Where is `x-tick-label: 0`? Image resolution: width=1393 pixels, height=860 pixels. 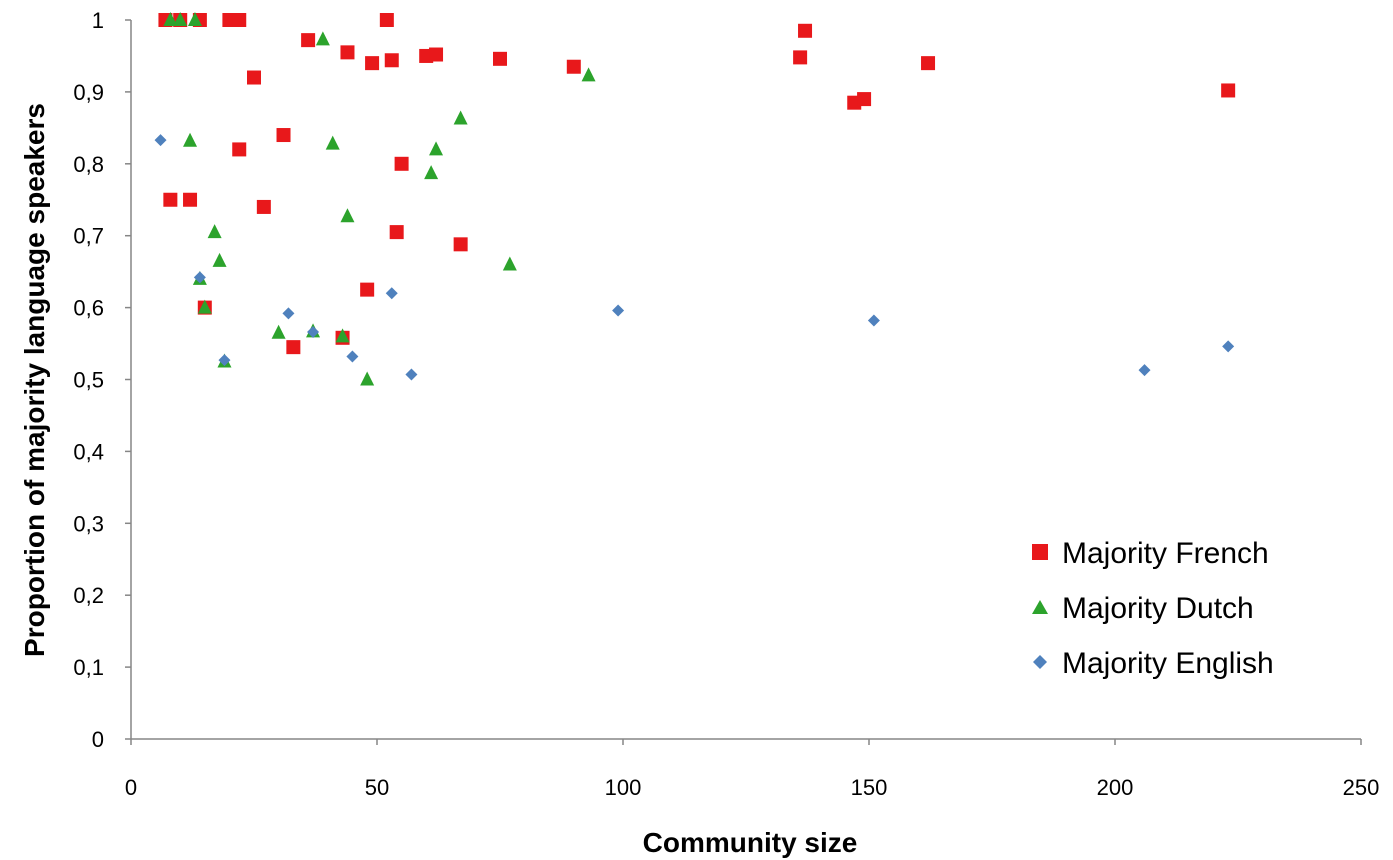
x-tick-label: 0 is located at coordinates (131, 787).